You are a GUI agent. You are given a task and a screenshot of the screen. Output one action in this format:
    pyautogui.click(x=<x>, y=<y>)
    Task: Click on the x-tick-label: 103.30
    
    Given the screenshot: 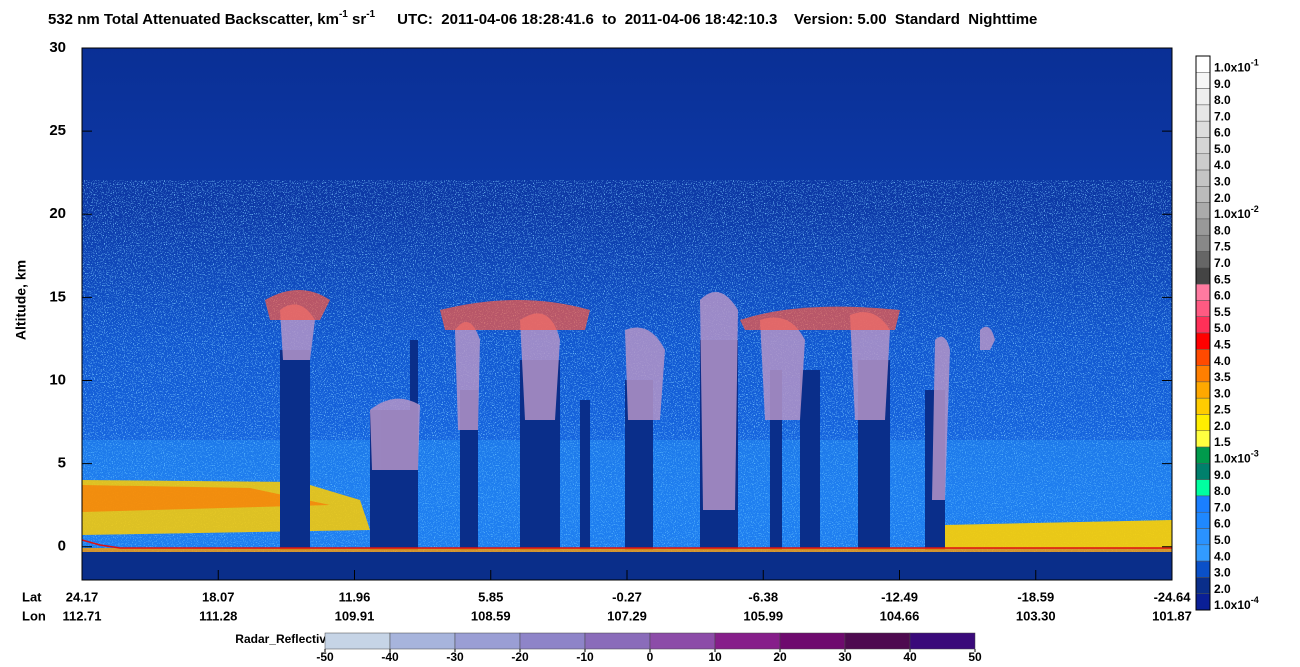 What is the action you would take?
    pyautogui.click(x=1036, y=615)
    